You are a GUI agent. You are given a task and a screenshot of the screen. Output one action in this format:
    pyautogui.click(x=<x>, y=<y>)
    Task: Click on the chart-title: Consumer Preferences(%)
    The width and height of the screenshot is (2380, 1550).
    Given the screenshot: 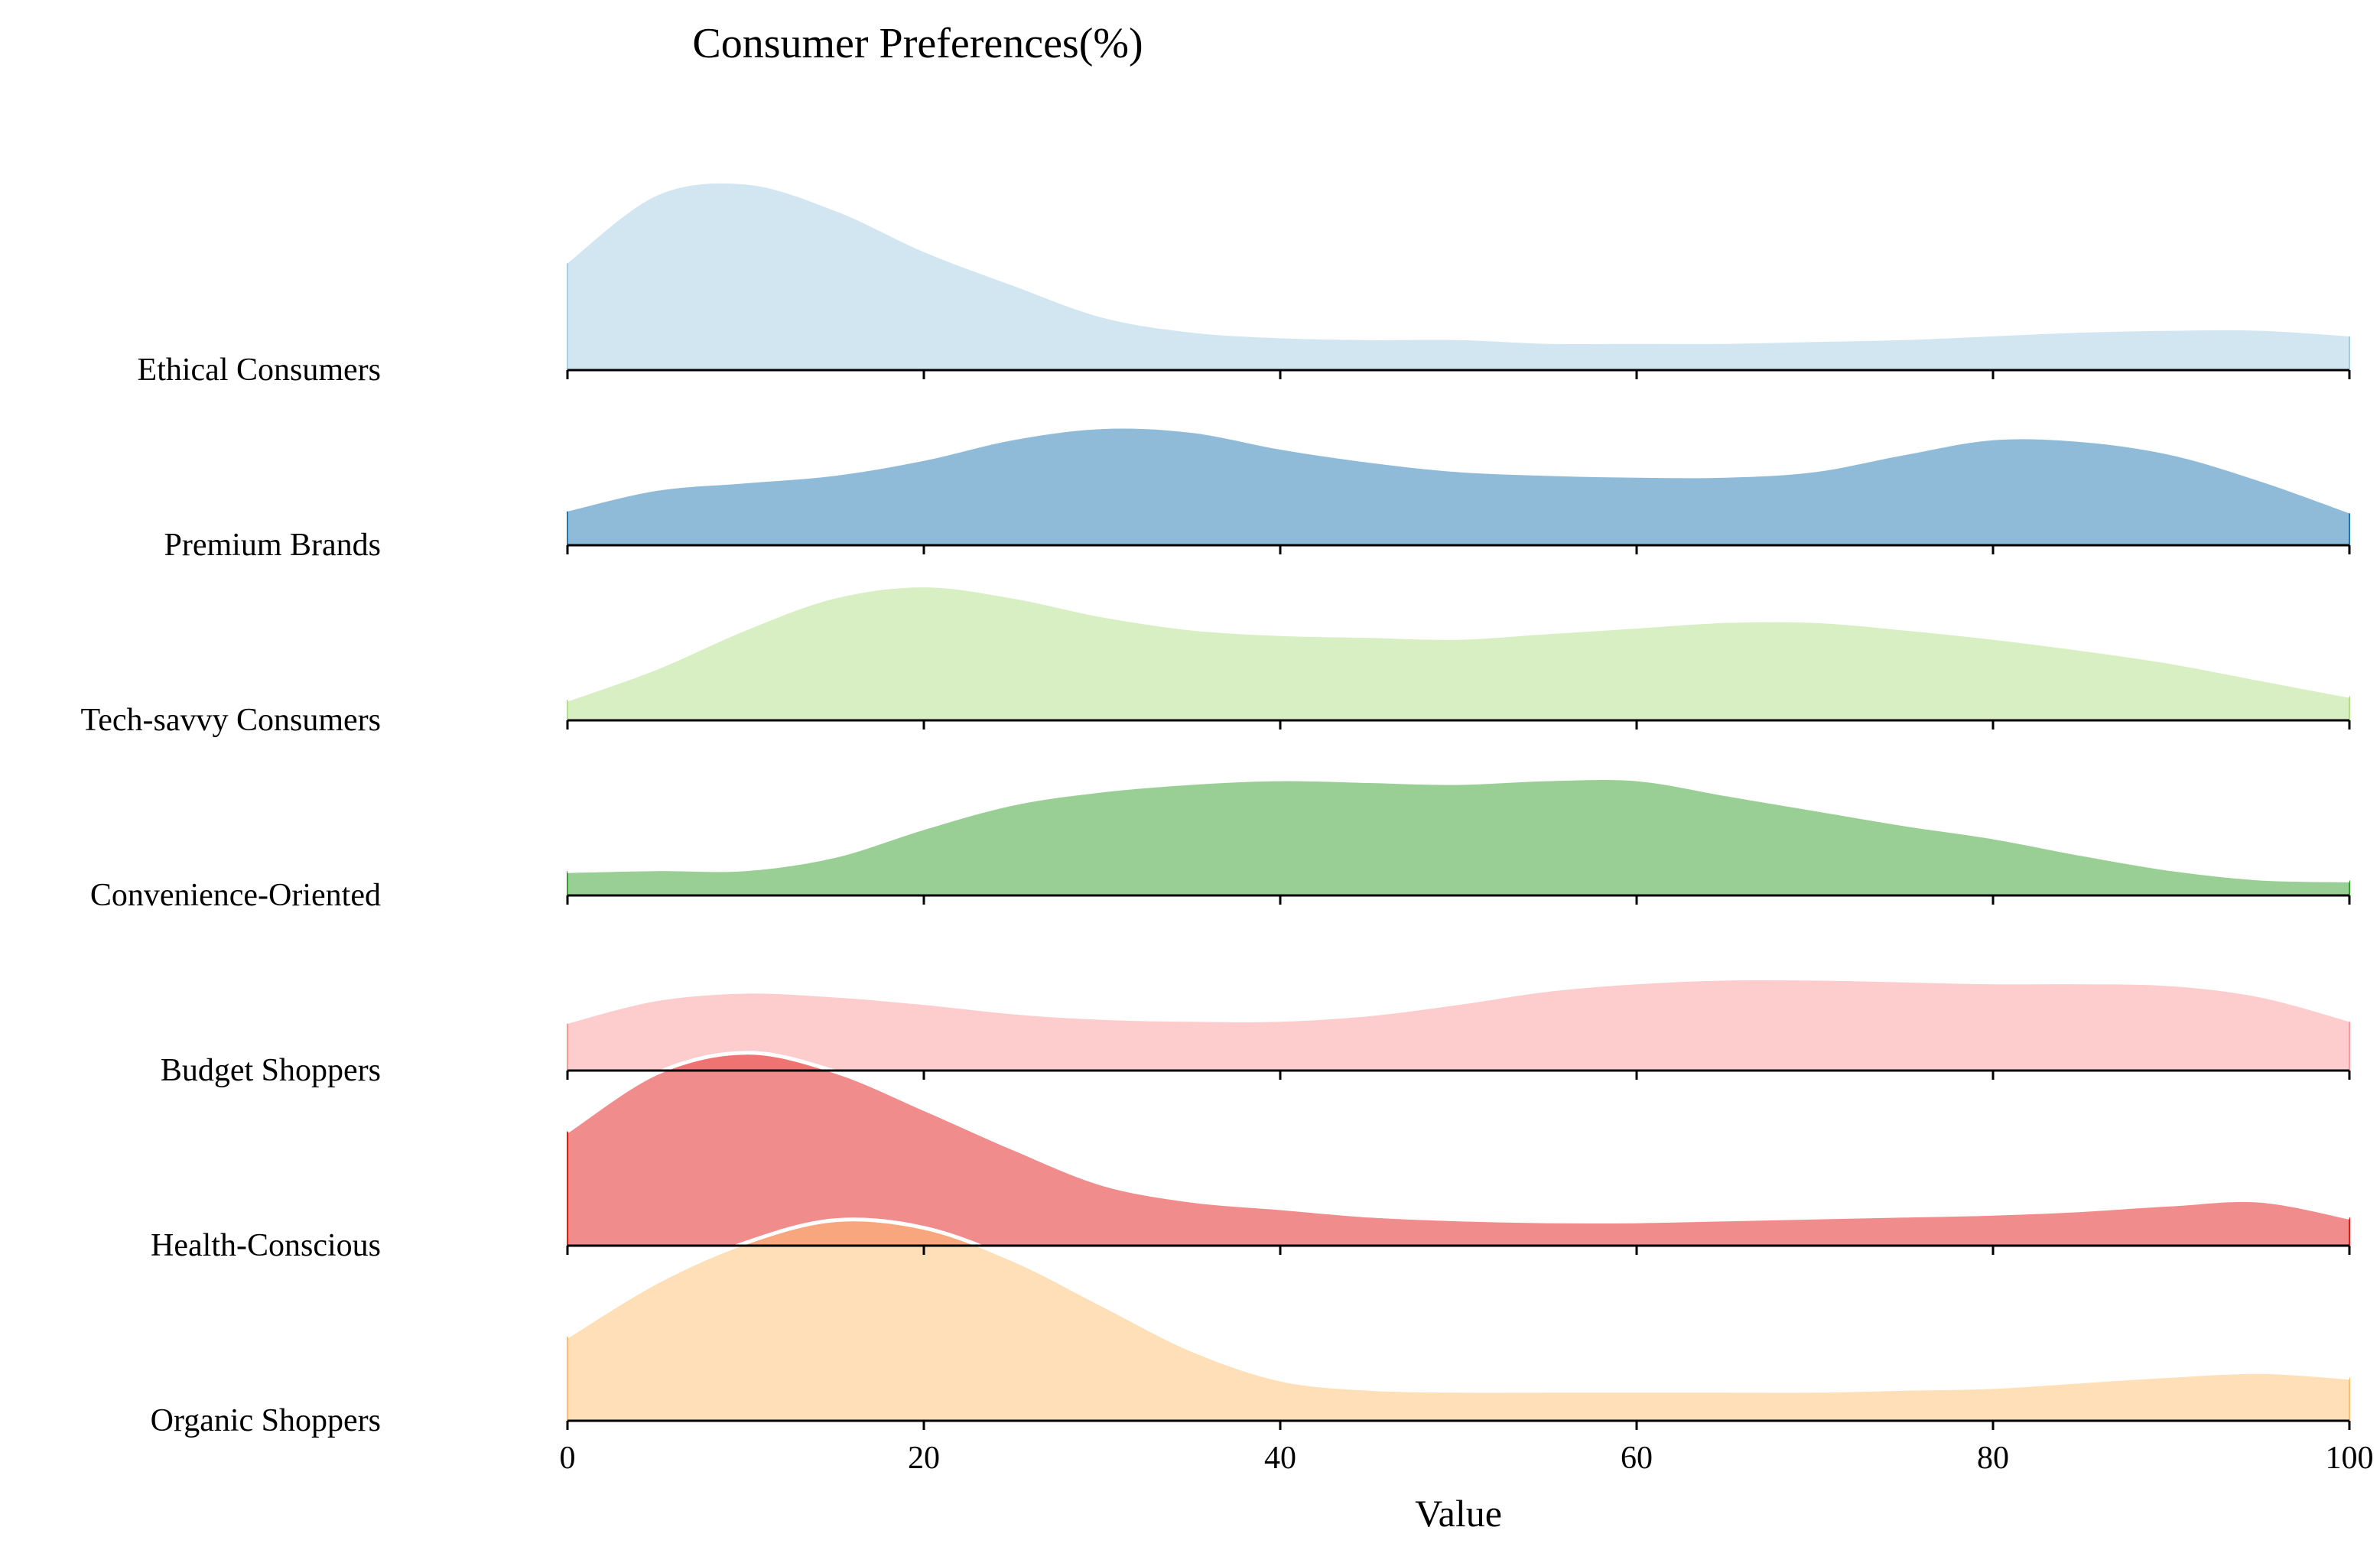 What is the action you would take?
    pyautogui.click(x=917, y=43)
    